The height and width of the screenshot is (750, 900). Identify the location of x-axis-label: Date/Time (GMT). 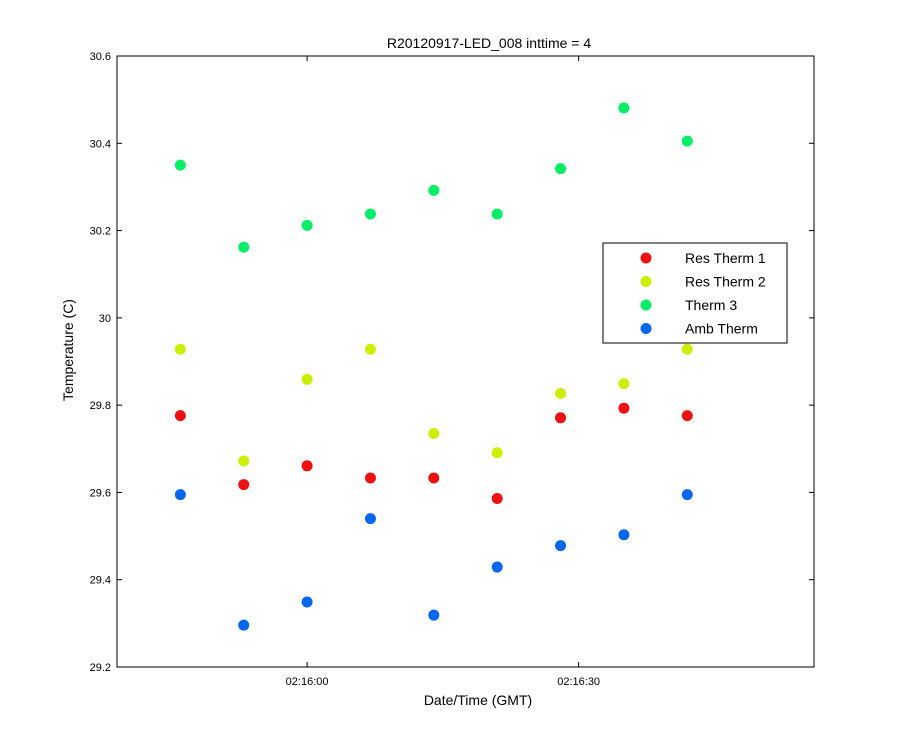
(478, 700).